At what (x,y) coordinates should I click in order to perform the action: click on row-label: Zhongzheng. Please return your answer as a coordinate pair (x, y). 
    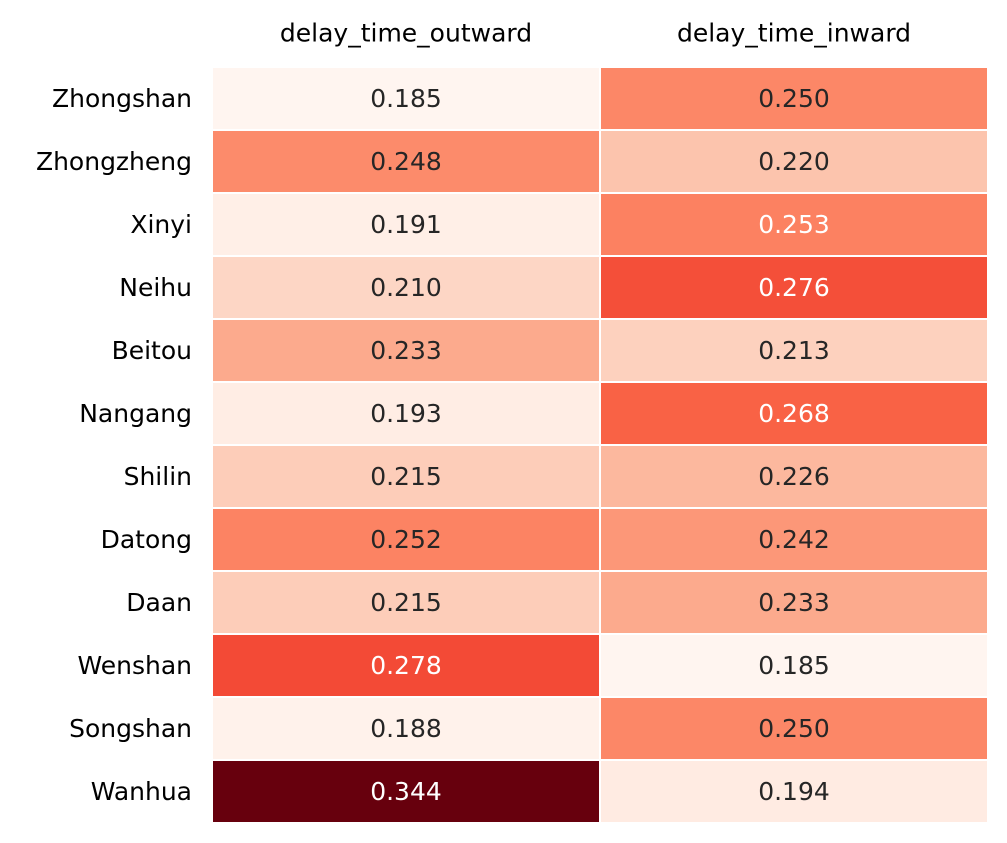
    Looking at the image, I should click on (114, 161).